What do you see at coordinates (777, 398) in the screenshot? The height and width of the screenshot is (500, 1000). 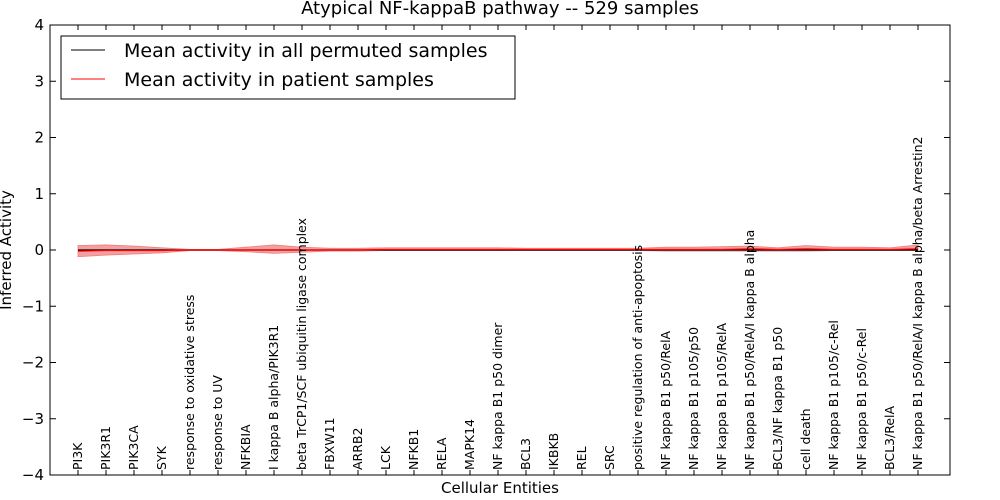 I see `x-tick-label: BCL3/NF kappa B1 p50` at bounding box center [777, 398].